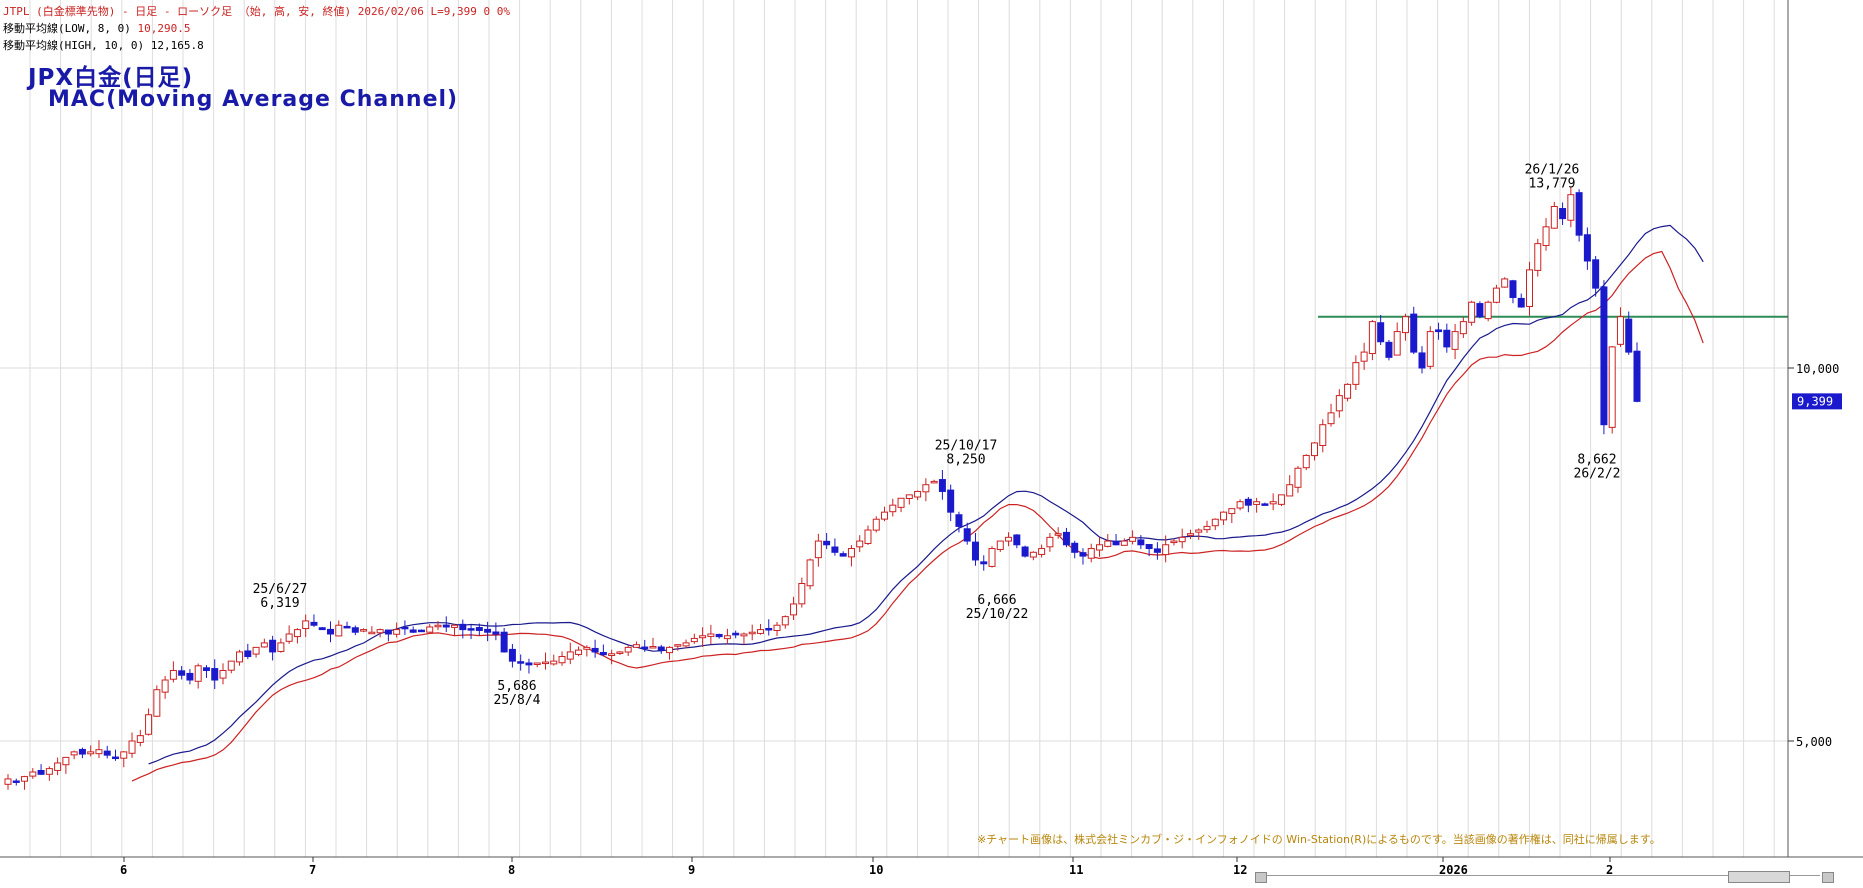 The height and width of the screenshot is (888, 1863). I want to click on ma-high-value: 12,165.8, so click(177, 45).